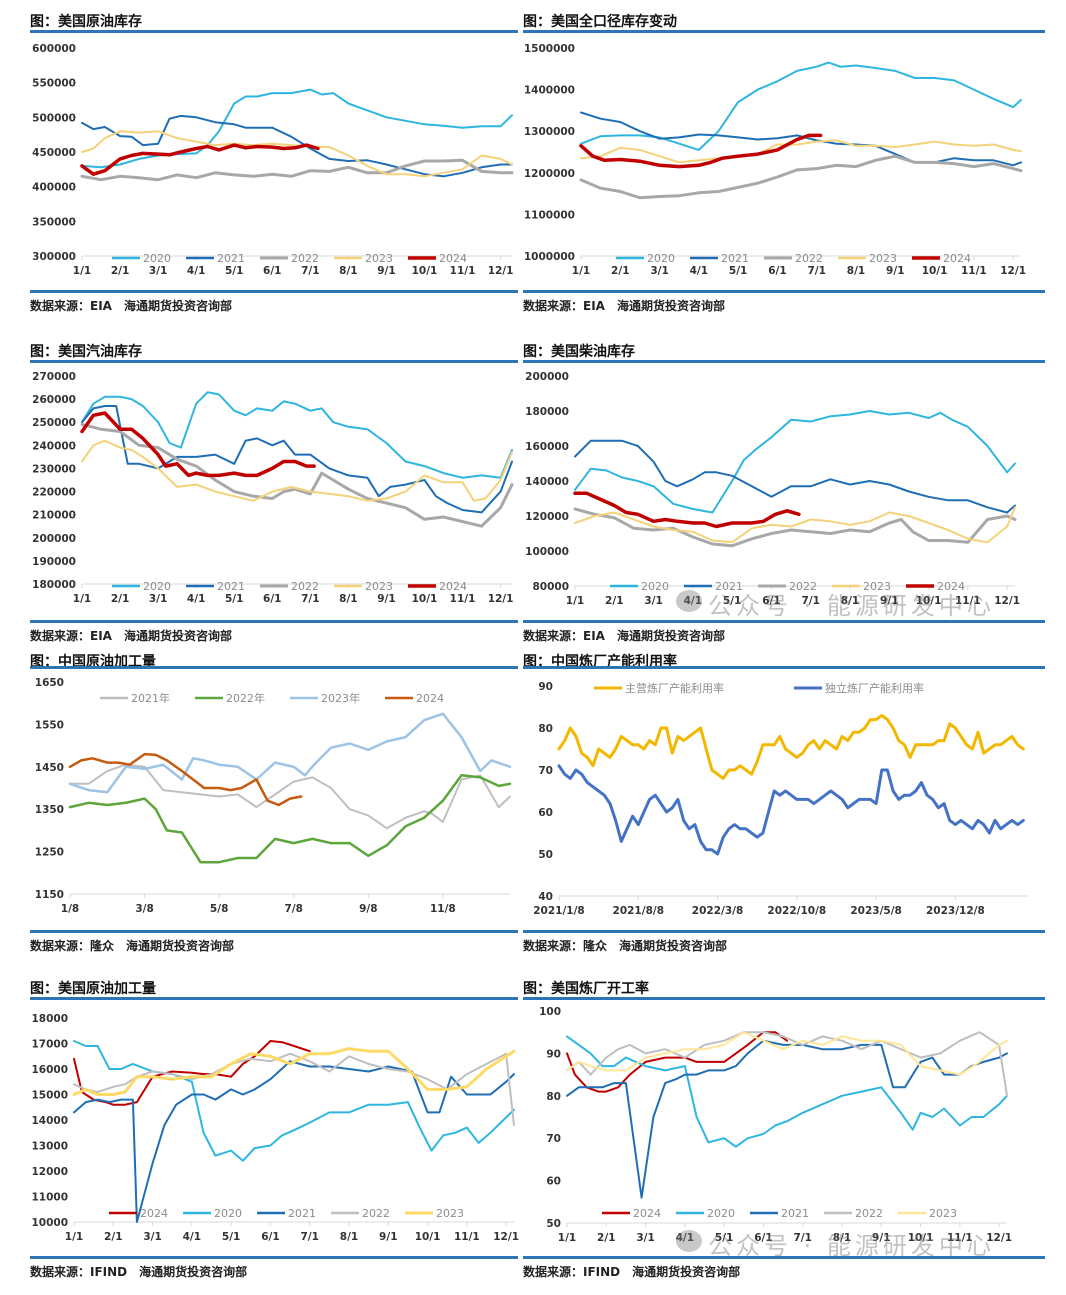 This screenshot has height=1295, width=1066. I want to click on legend-item: 2023年, so click(325, 698).